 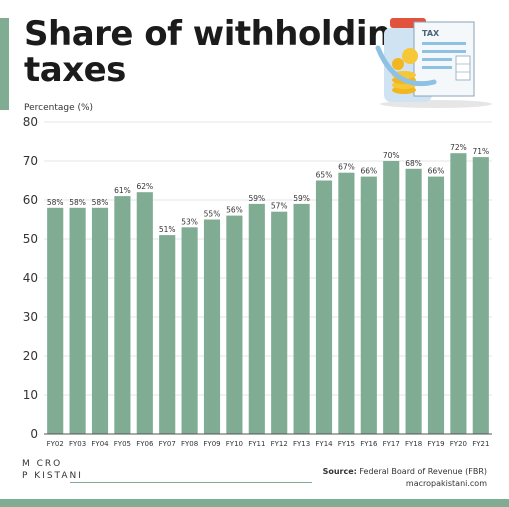 What do you see at coordinates (30, 356) in the screenshot?
I see `y-tick-label: 20` at bounding box center [30, 356].